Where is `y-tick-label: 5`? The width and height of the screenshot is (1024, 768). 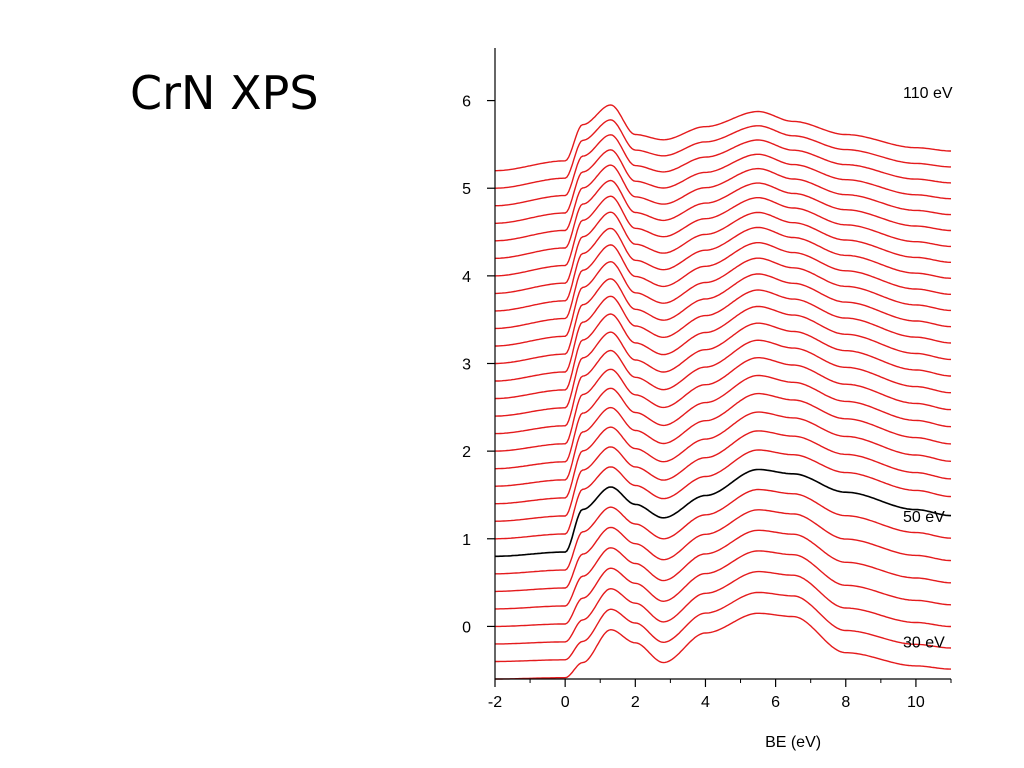
y-tick-label: 5 is located at coordinates (466, 189).